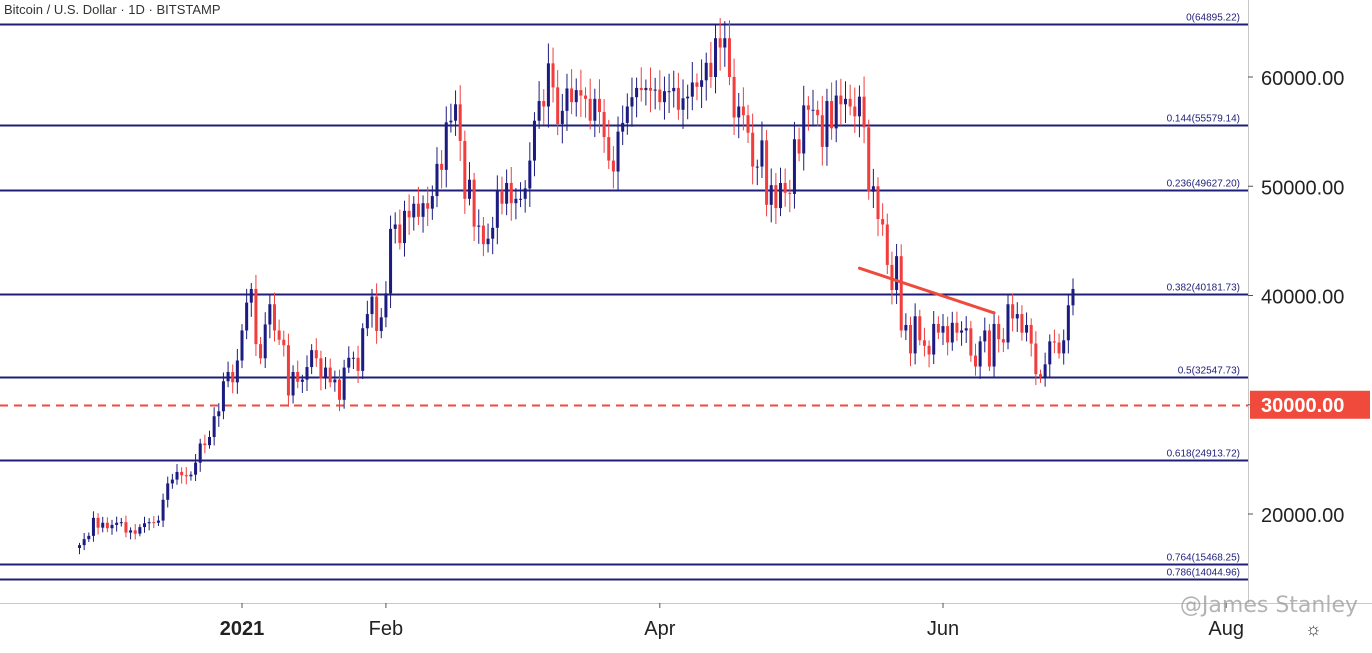 The height and width of the screenshot is (653, 1372). Describe the element at coordinates (926, 290) in the screenshot. I see `trendline-group` at that location.